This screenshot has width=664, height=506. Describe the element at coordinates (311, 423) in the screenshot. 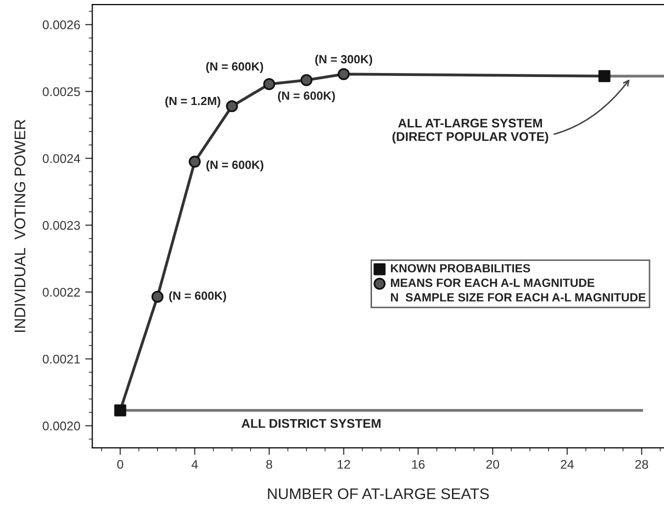

I see `annotation: ALL DISTRICT SYSTEM` at that location.